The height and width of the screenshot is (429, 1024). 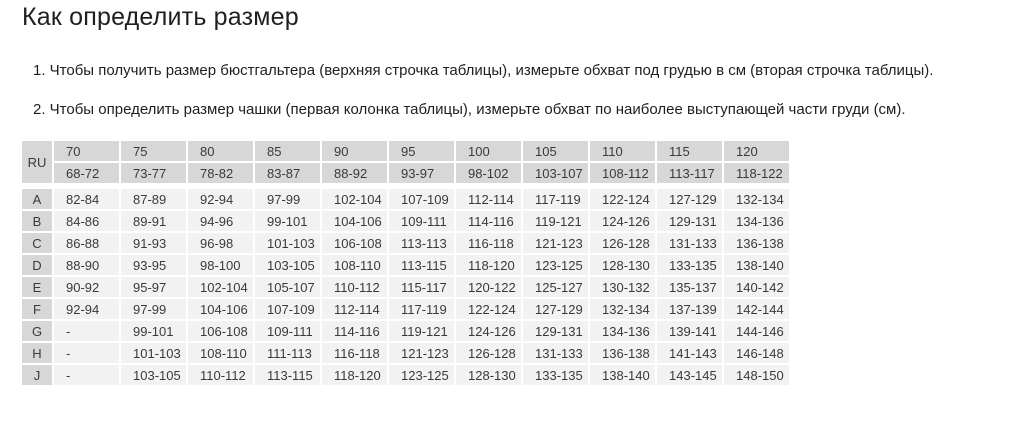 I want to click on size-cell: 114-116, so click(x=354, y=331).